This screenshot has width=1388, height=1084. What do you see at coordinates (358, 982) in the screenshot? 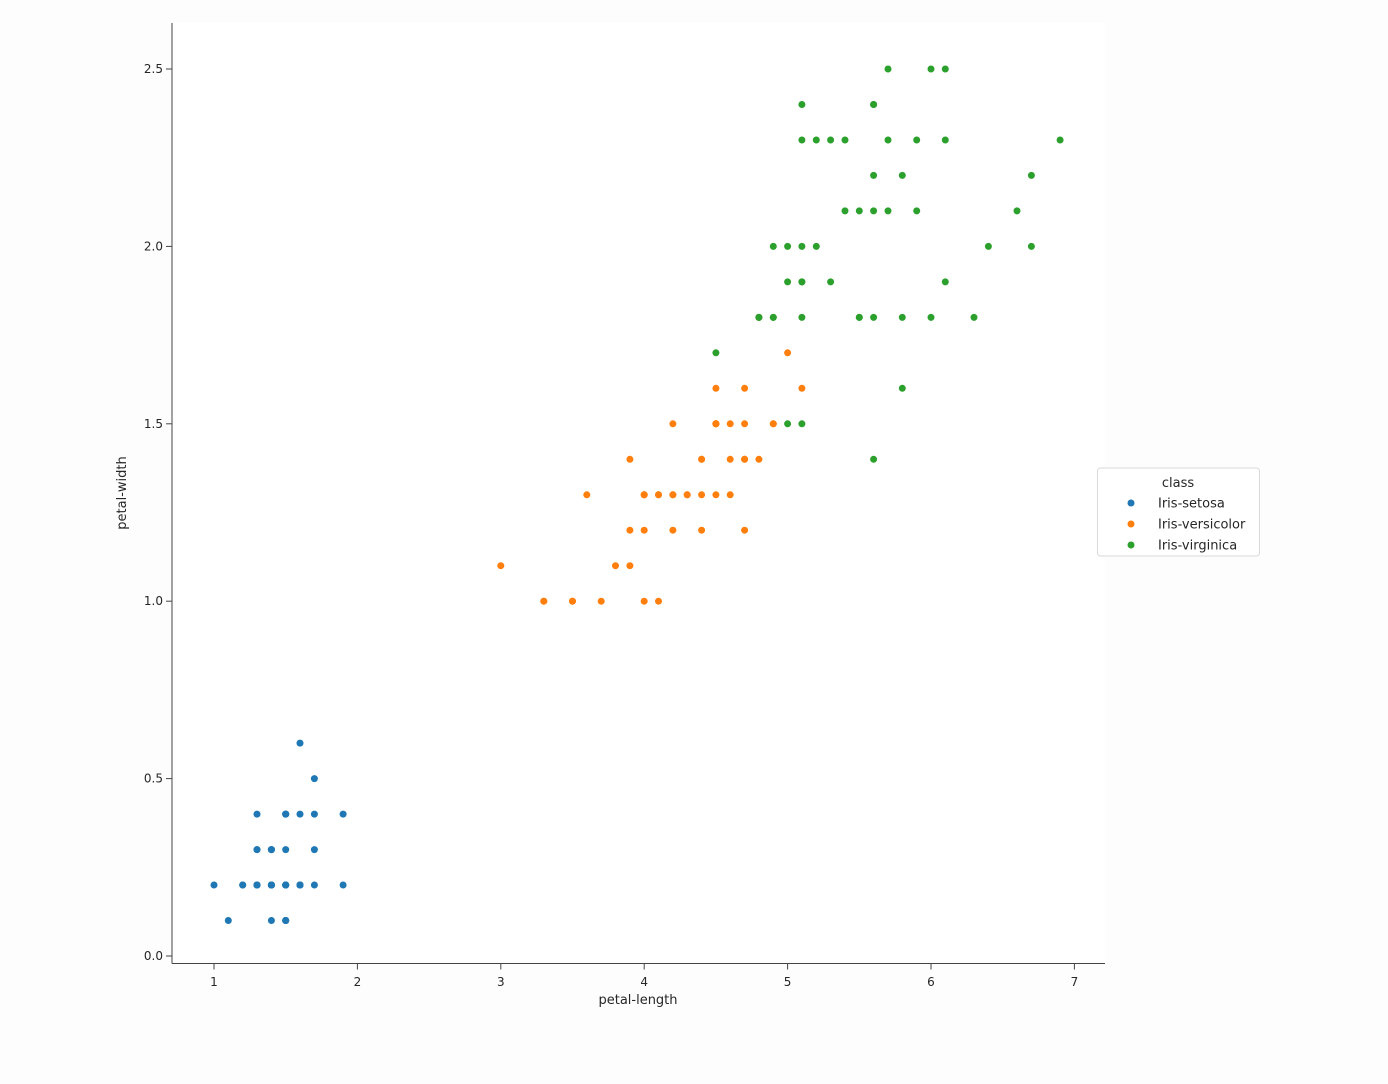
I see `x-tick-label: 2` at bounding box center [358, 982].